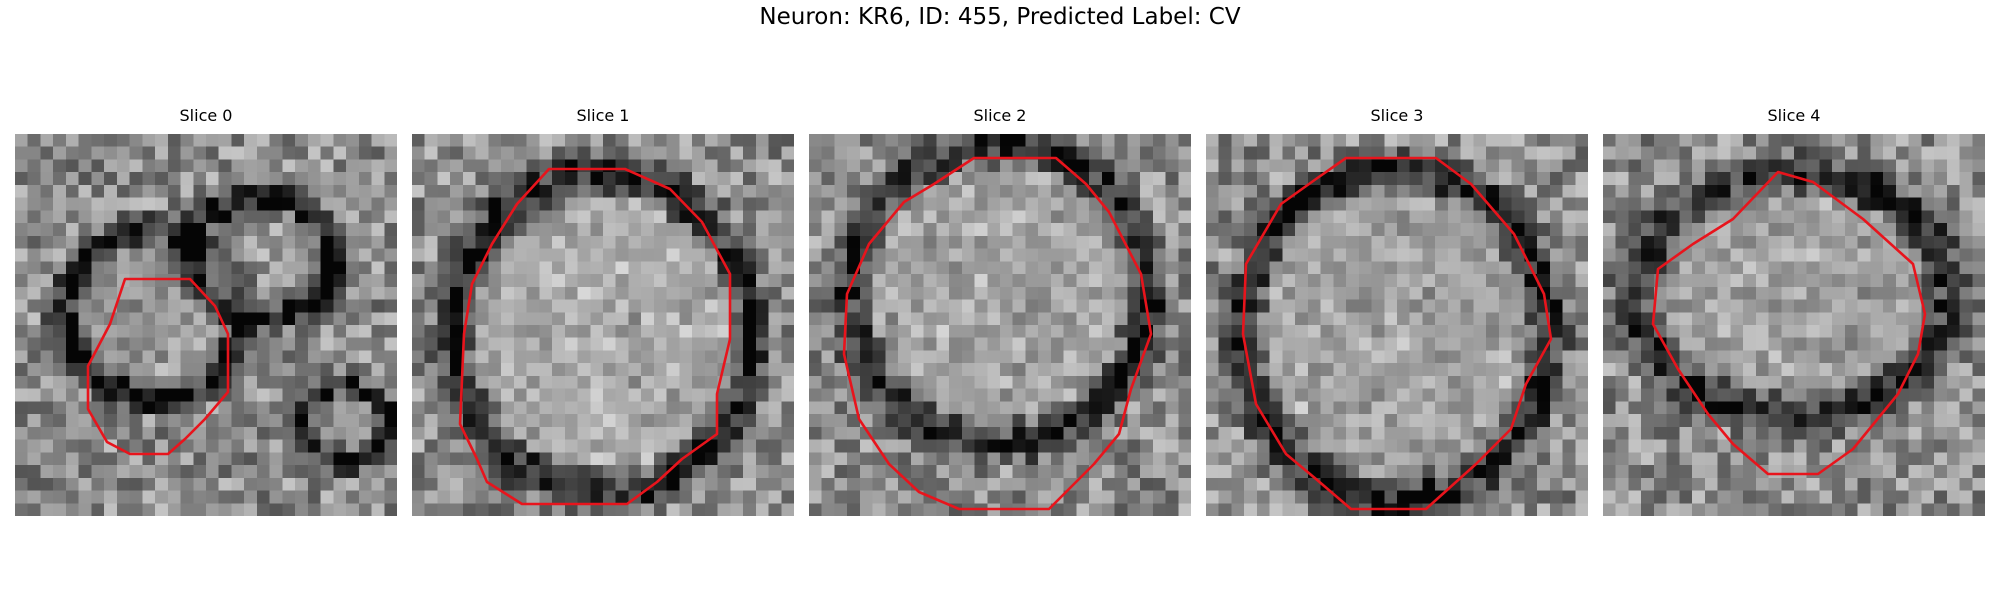 This screenshot has width=2000, height=600. Describe the element at coordinates (603, 312) in the screenshot. I see `slice-panel-1: Slice 1` at that location.